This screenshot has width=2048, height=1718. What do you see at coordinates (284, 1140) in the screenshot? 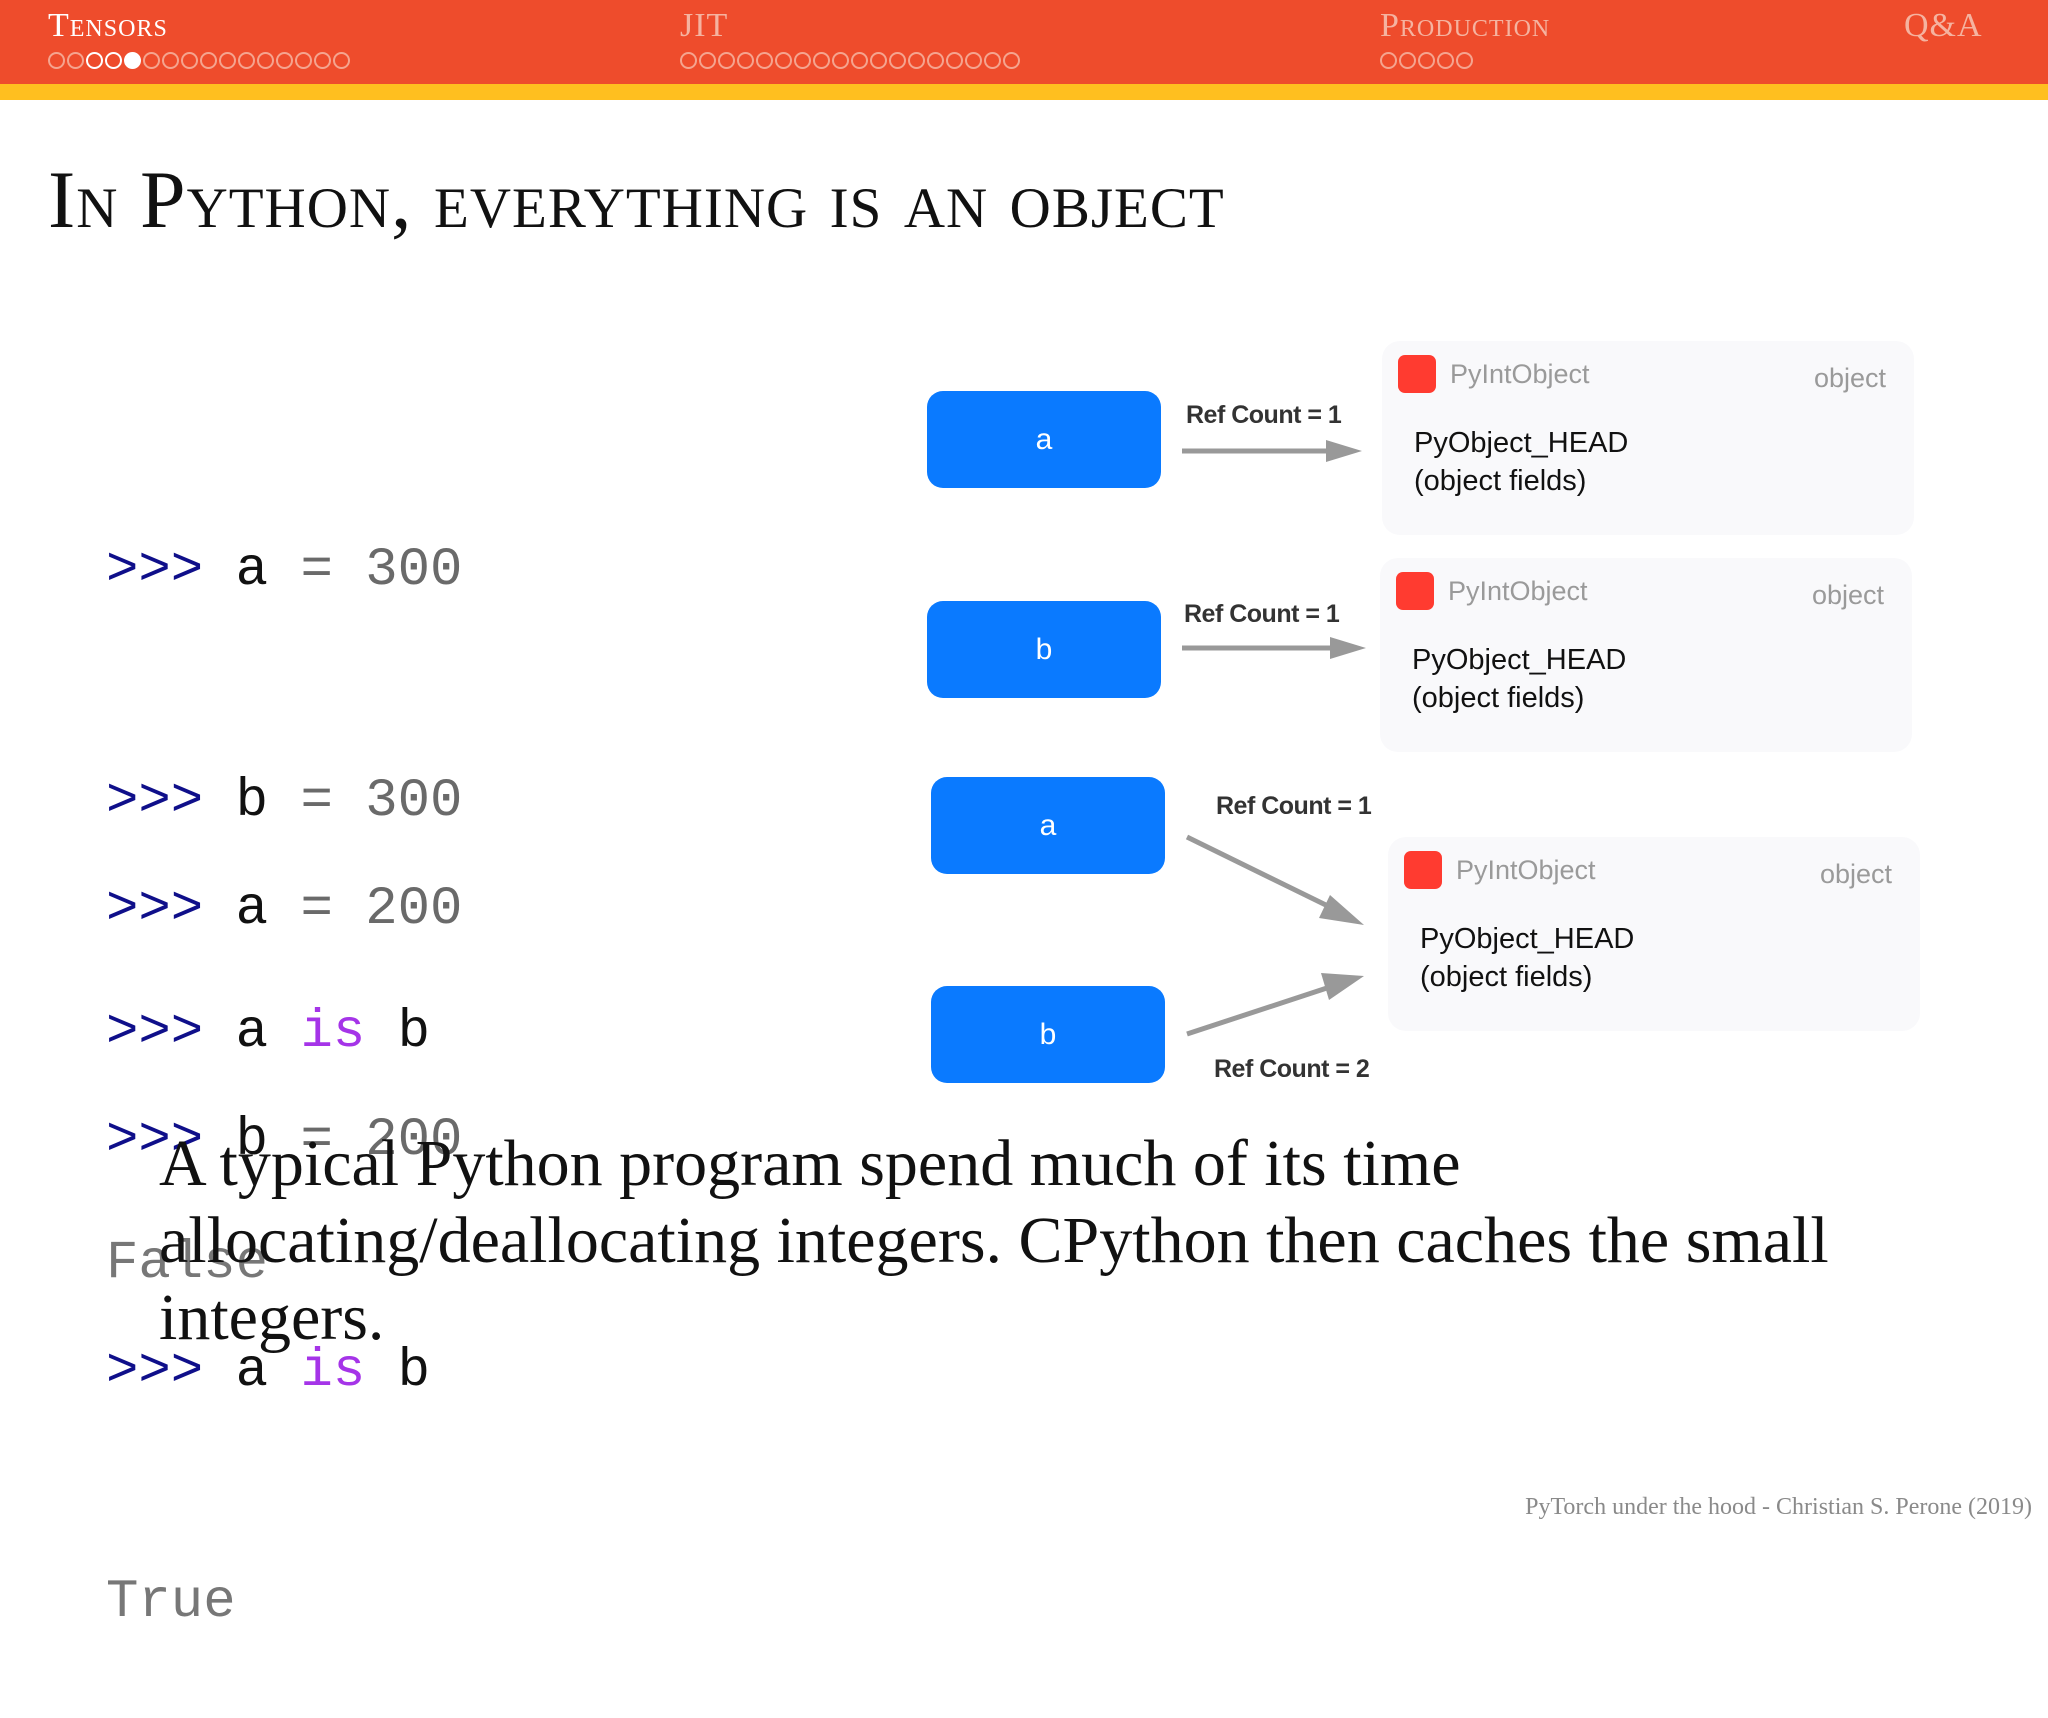
I see `code-line: >>> b = 200` at bounding box center [284, 1140].